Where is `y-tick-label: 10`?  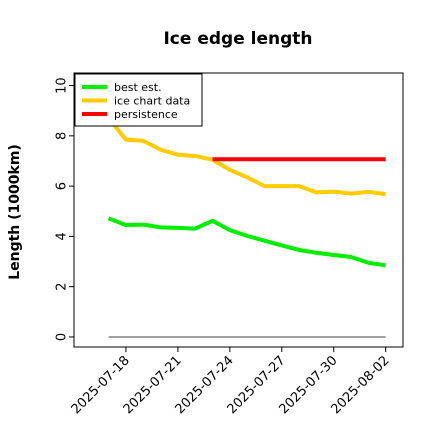 y-tick-label: 10 is located at coordinates (62, 85).